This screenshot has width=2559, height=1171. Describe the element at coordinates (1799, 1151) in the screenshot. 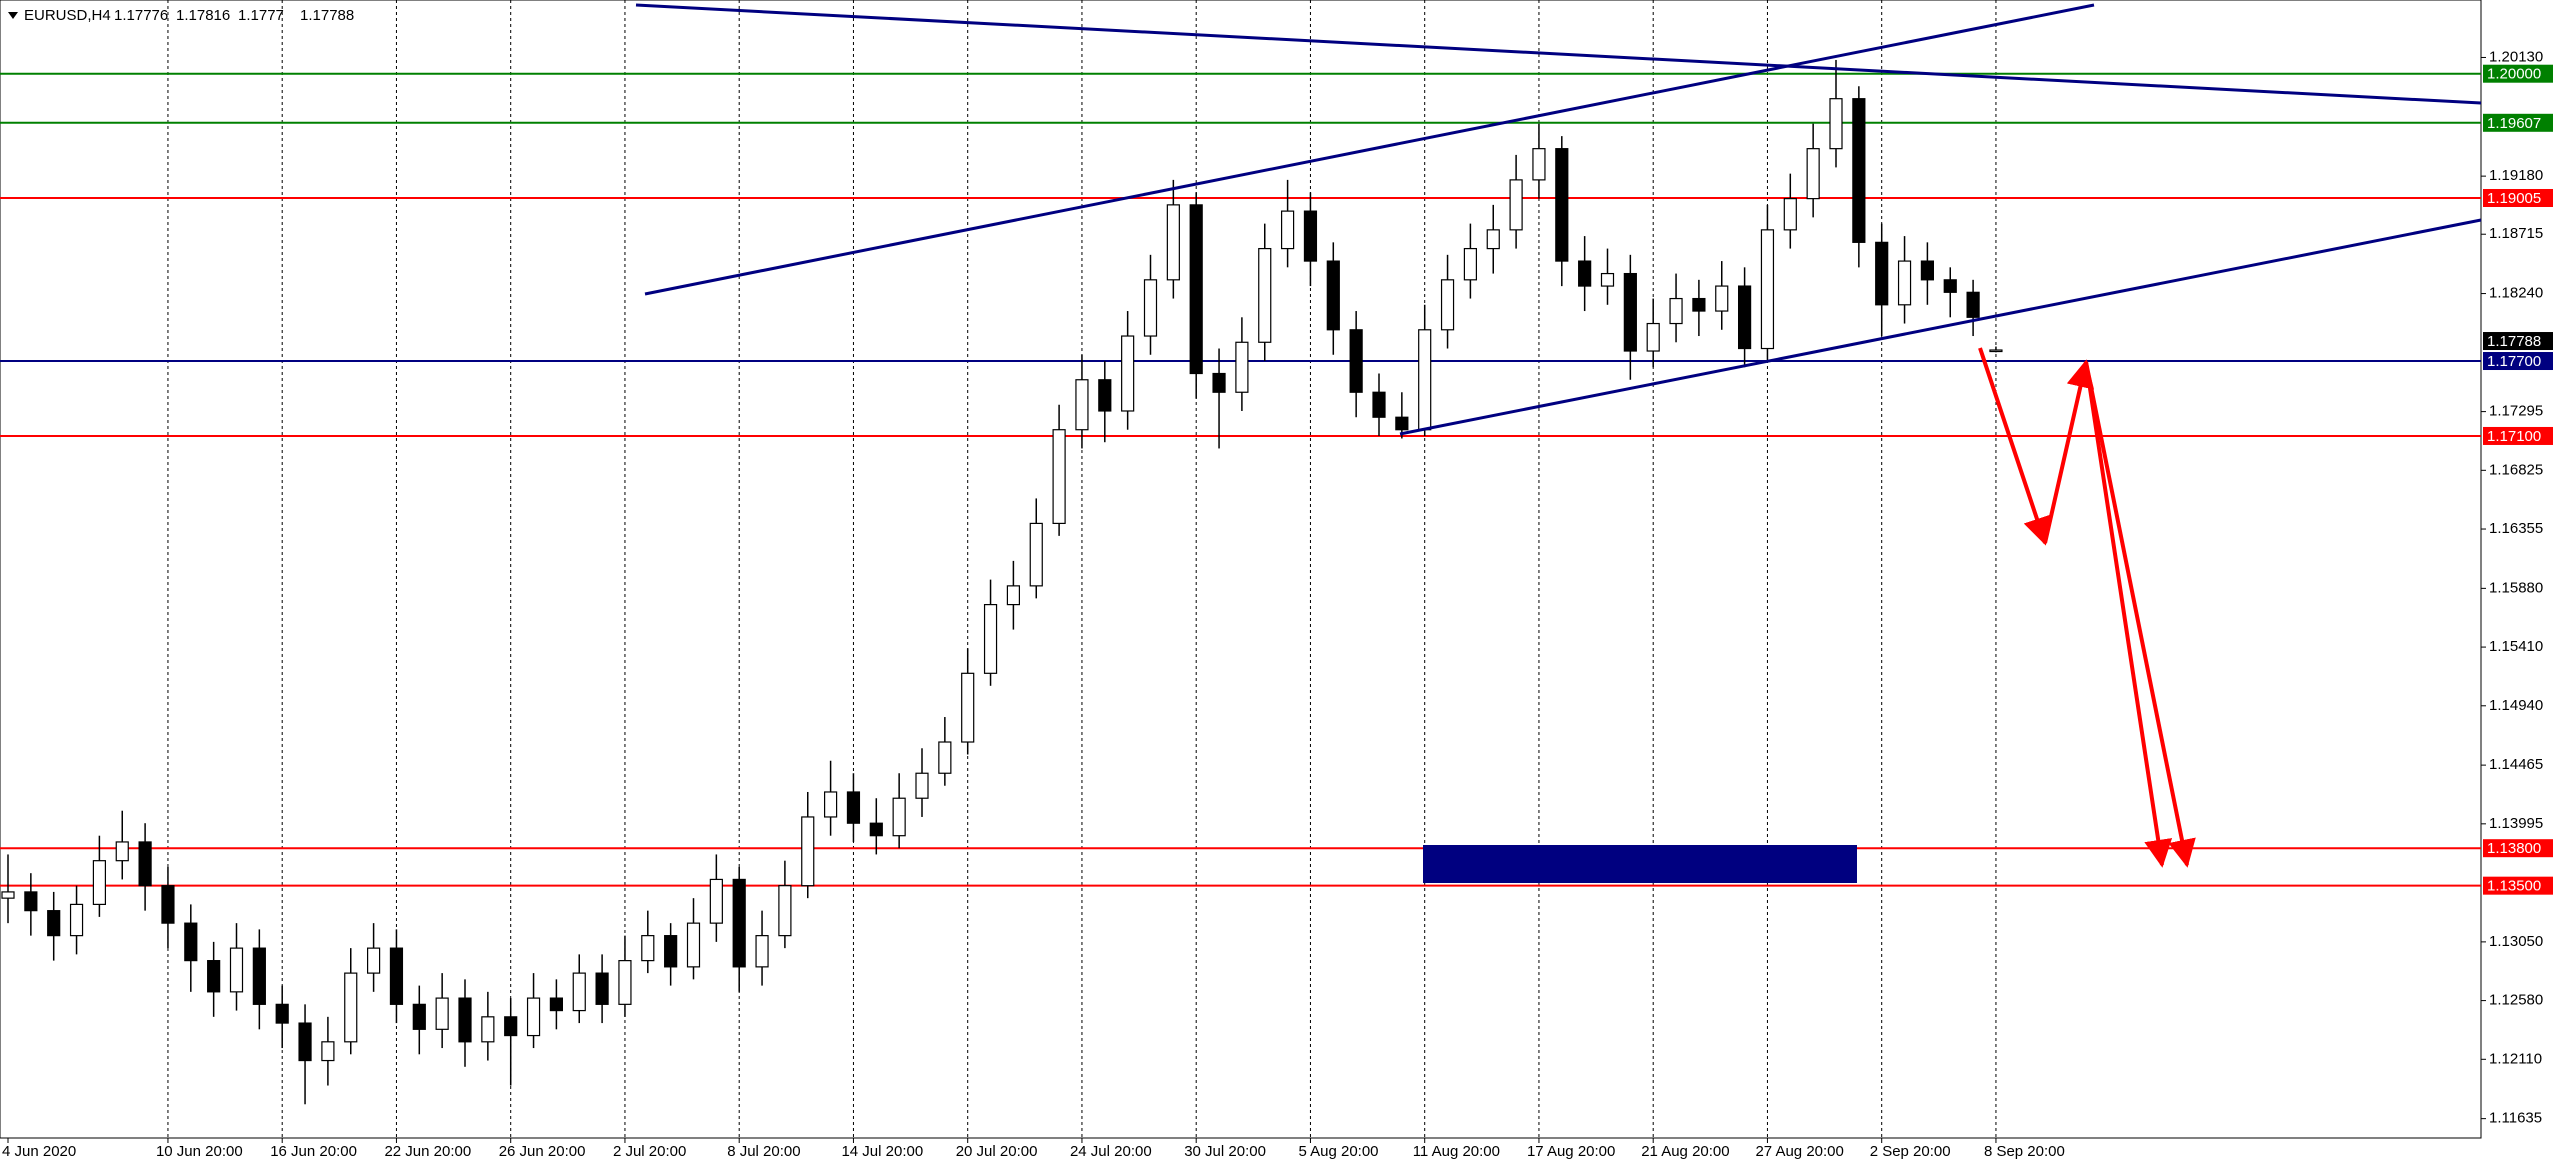

I see `x-tick-label: 27 Aug 20:00` at that location.